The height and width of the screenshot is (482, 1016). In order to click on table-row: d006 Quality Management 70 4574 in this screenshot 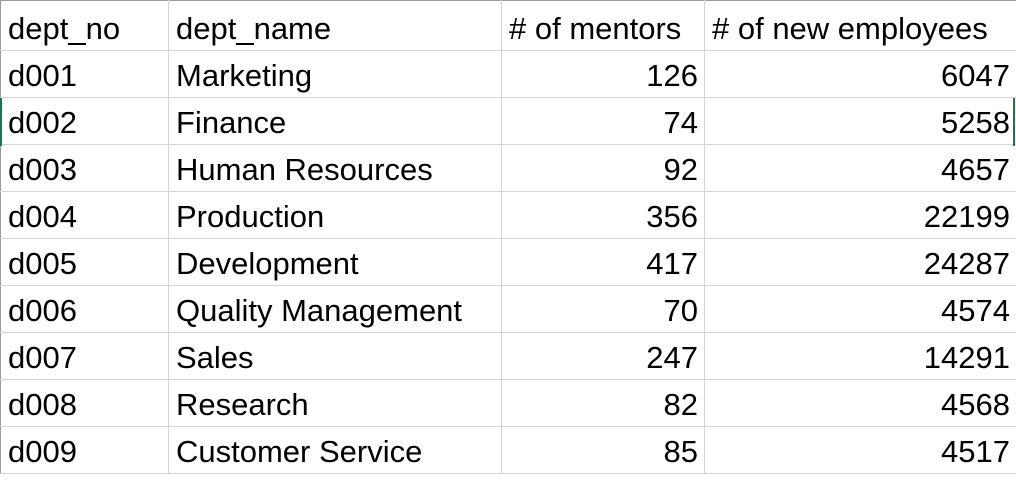, I will do `click(508, 309)`.